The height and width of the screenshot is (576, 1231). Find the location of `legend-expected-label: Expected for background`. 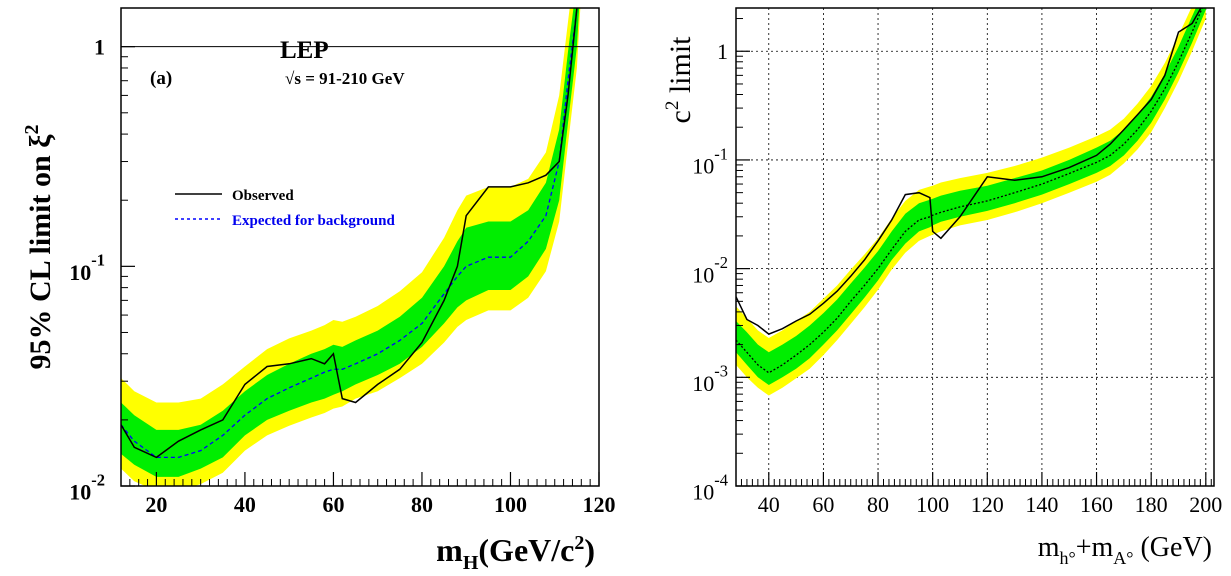

legend-expected-label: Expected for background is located at coordinates (313, 221).